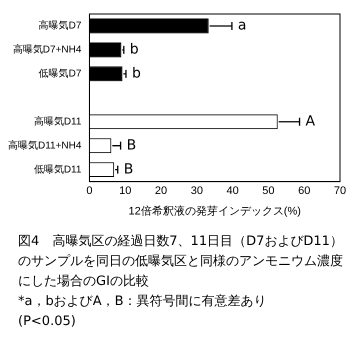  I want to click on x-tick-label: 0, so click(89, 191).